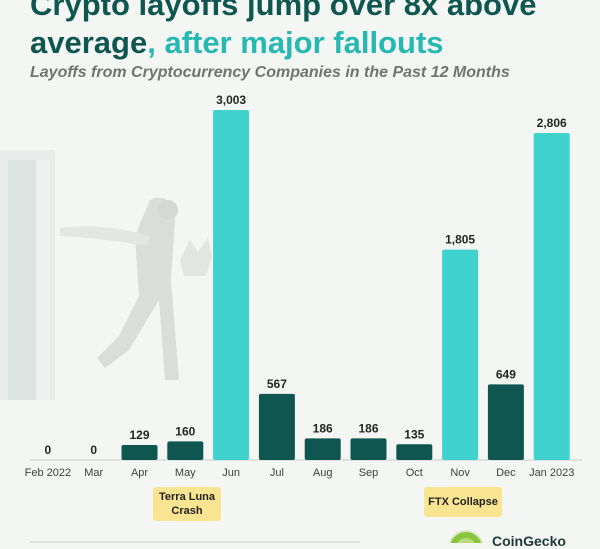 Image resolution: width=600 pixels, height=549 pixels. What do you see at coordinates (276, 426) in the screenshot?
I see `bar-jul` at bounding box center [276, 426].